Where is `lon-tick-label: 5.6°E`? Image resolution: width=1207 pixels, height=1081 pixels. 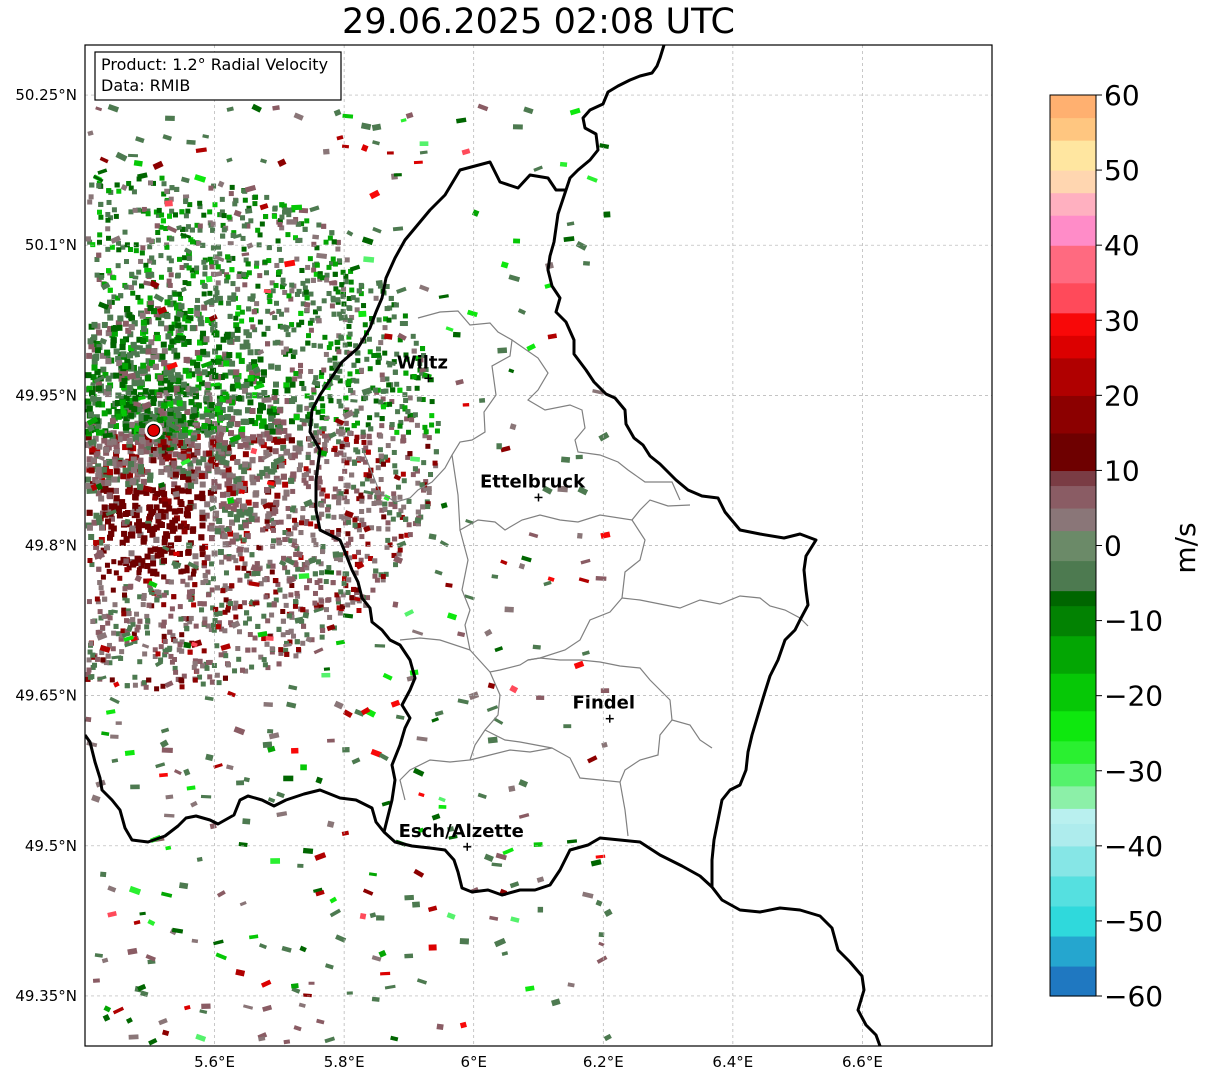
lon-tick-label: 5.6°E is located at coordinates (214, 1062).